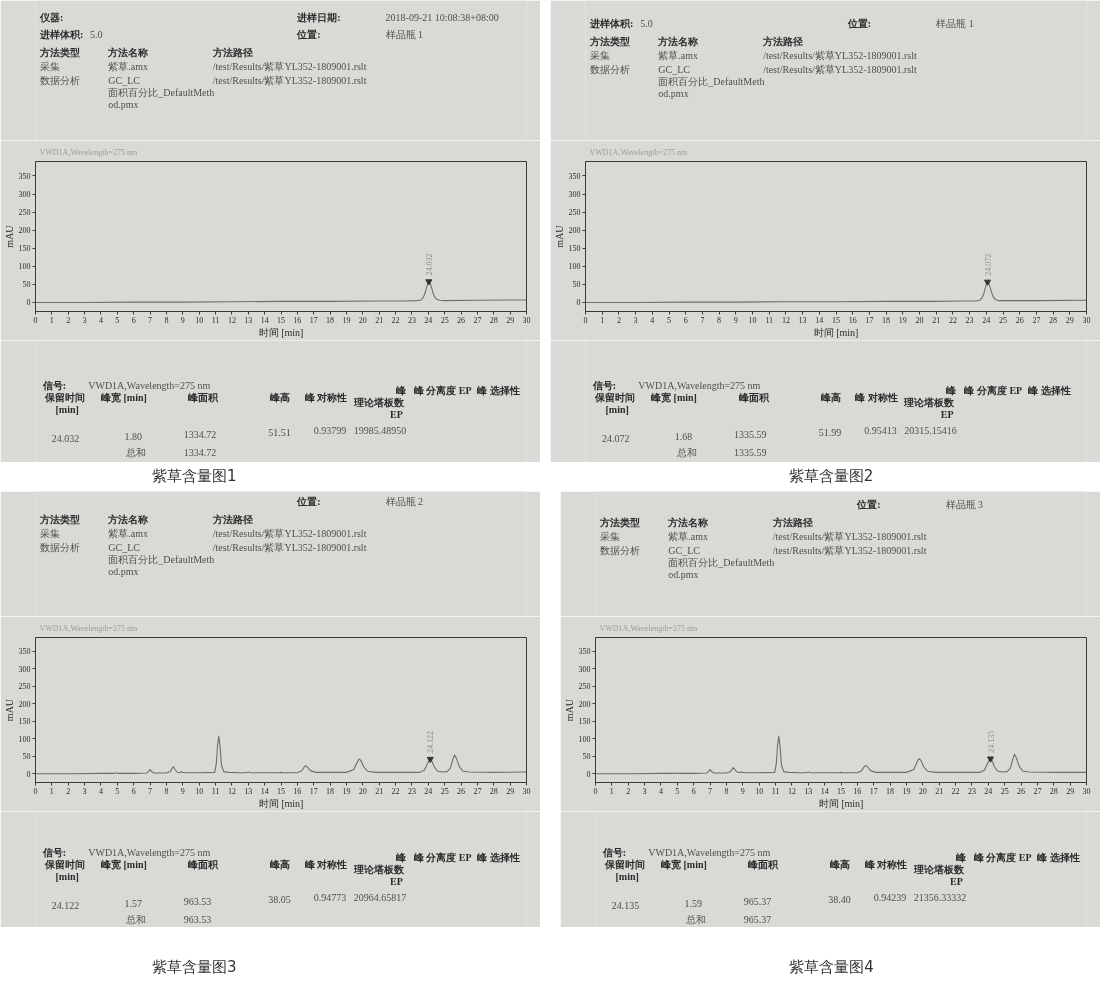 The width and height of the screenshot is (1100, 982). Describe the element at coordinates (24, 249) in the screenshot. I see `y-tick-label: 150` at that location.